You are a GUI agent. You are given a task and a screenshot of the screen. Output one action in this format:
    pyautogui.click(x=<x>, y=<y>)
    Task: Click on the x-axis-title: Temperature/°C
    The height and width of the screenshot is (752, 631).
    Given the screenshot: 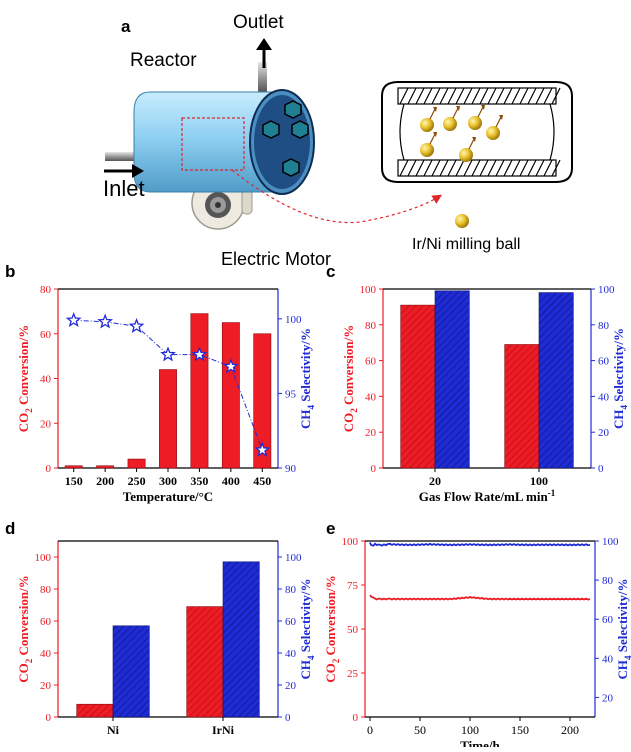 What is the action you would take?
    pyautogui.click(x=168, y=496)
    